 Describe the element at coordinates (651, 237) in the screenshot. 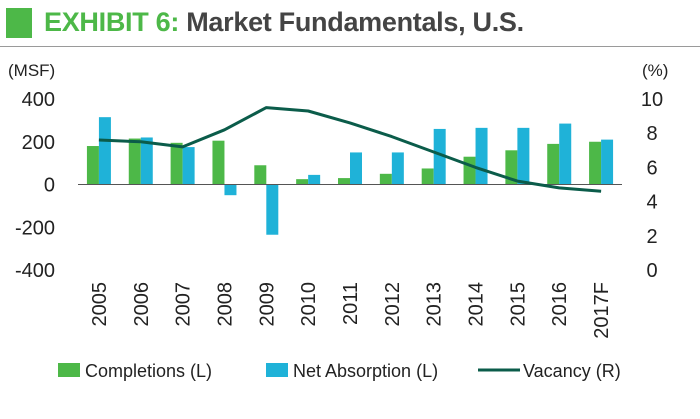

I see `right-tick-label: 2` at that location.